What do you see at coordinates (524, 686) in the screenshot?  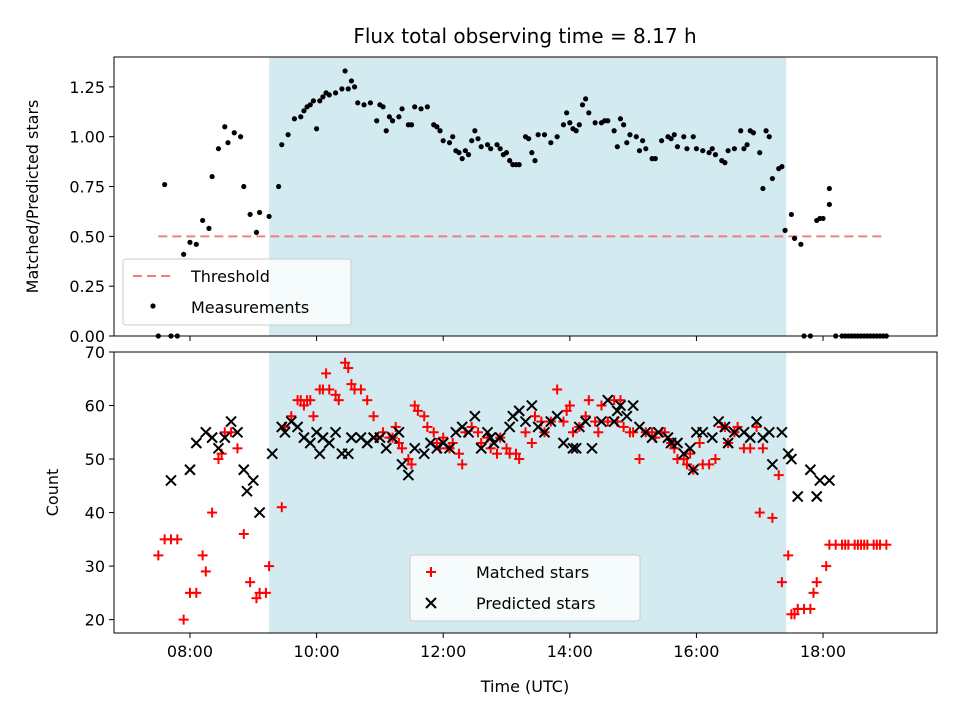 I see `x-axis-label: Time (UTC)` at bounding box center [524, 686].